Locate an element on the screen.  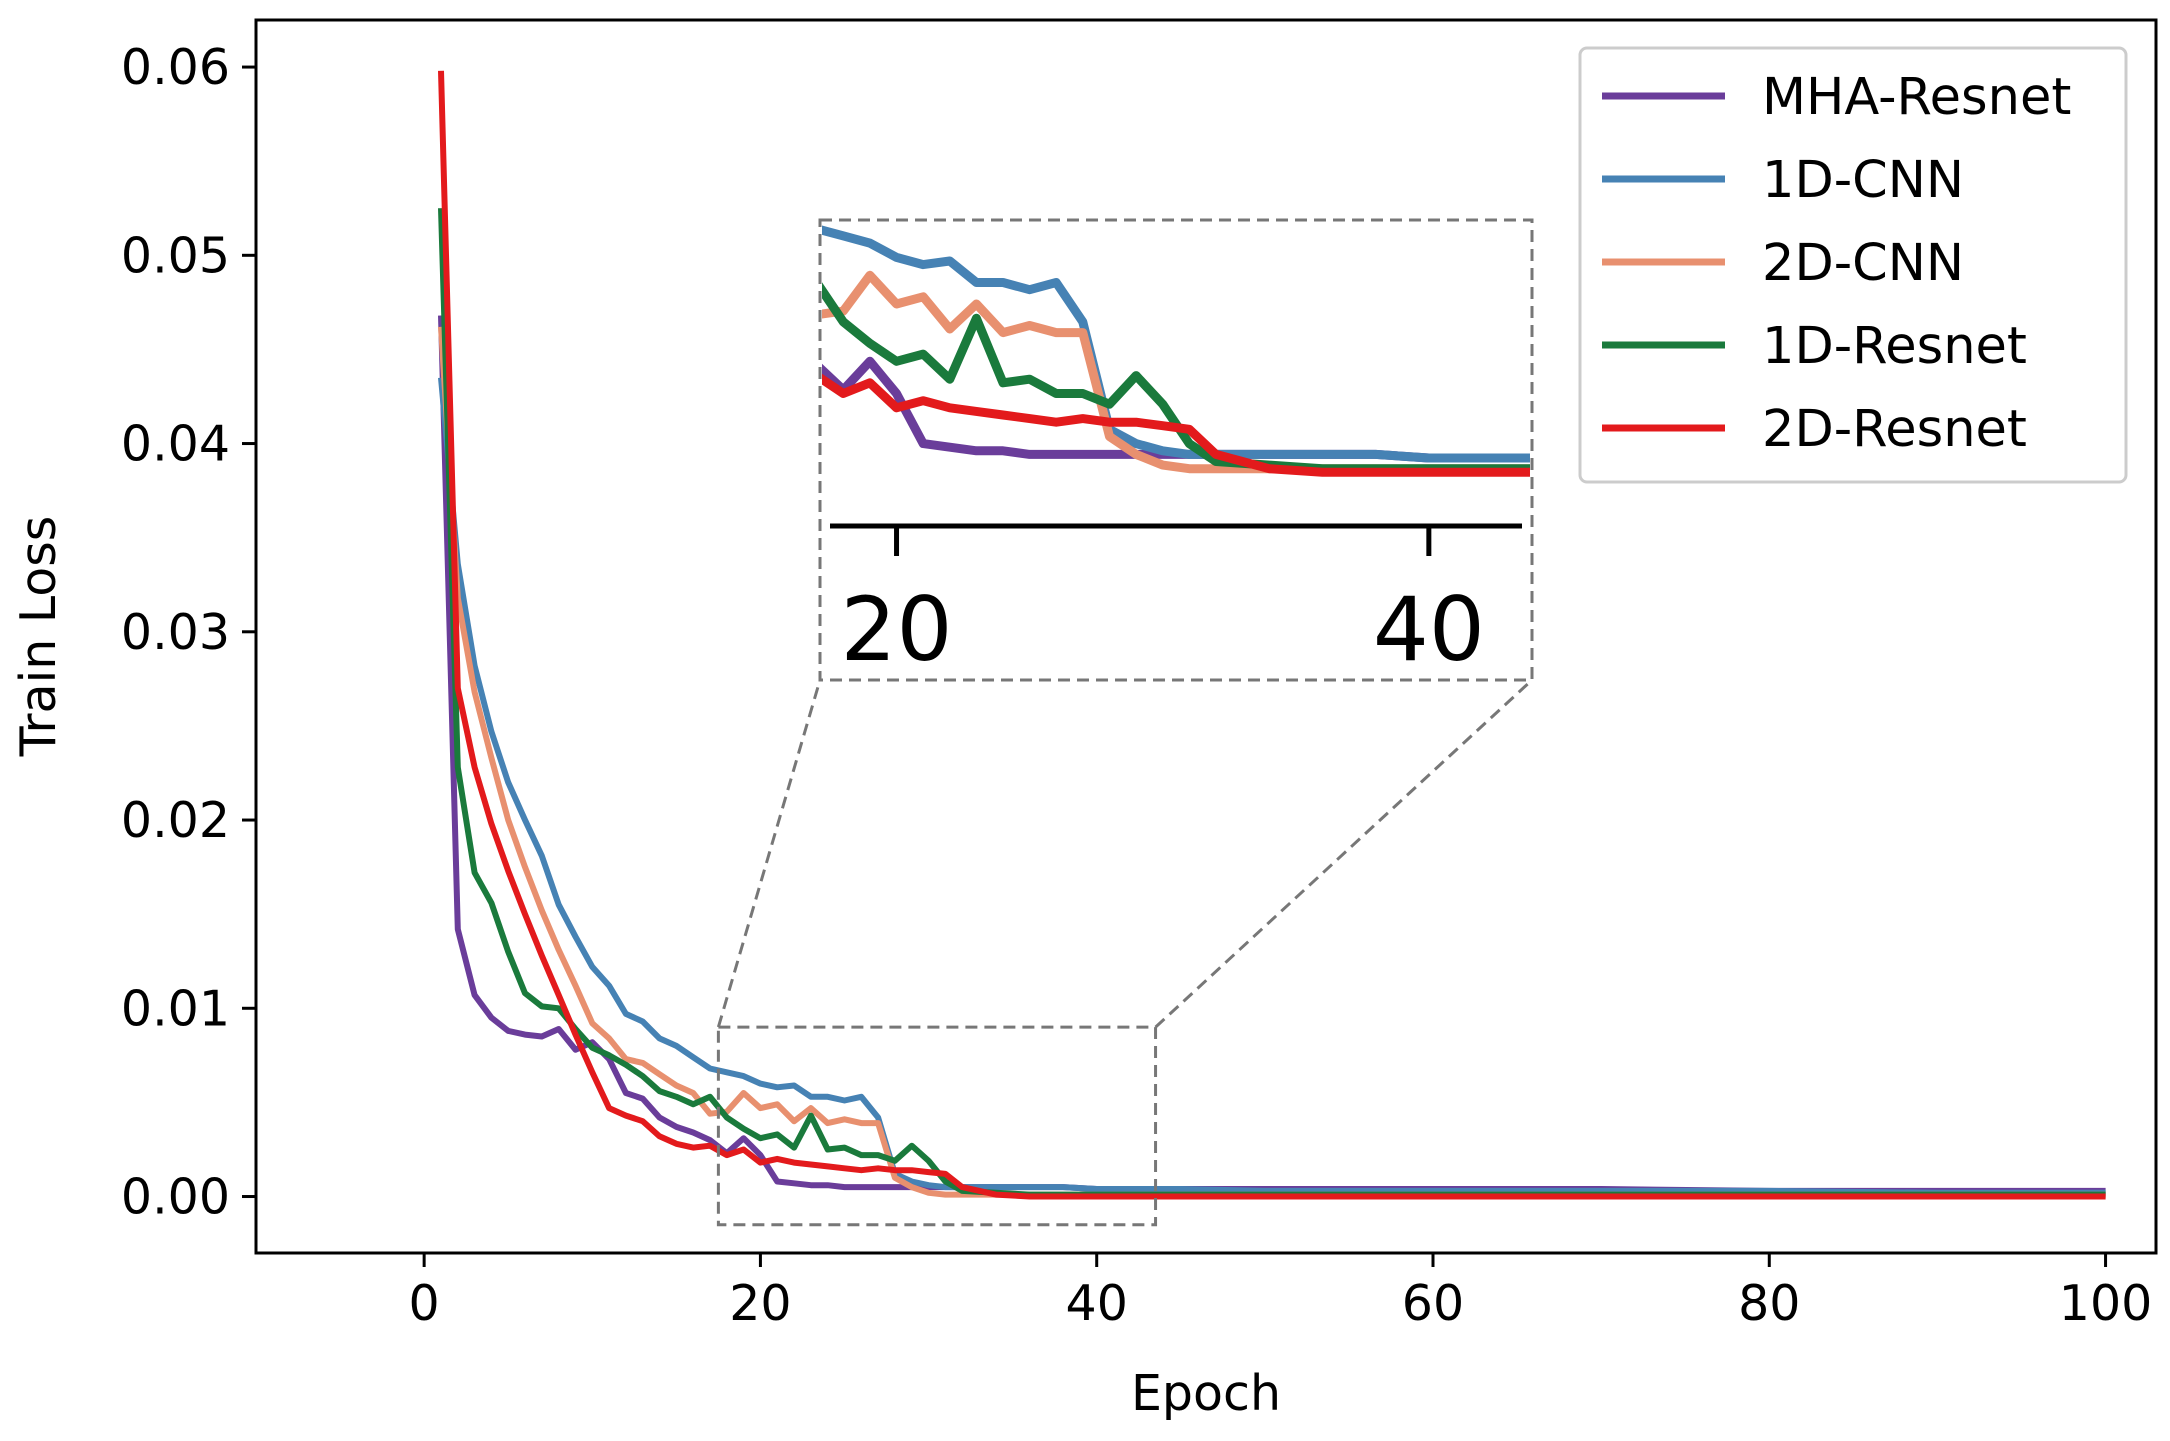
zoom-region-box is located at coordinates (937, 1126).